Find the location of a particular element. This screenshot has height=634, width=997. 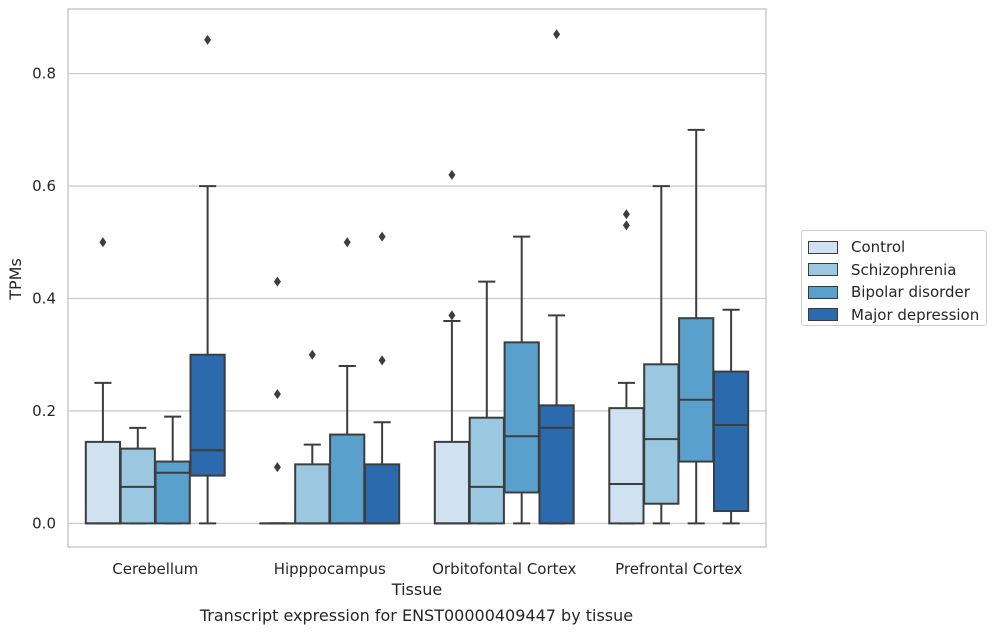

legend-item: Schizophrenia is located at coordinates (897, 270).